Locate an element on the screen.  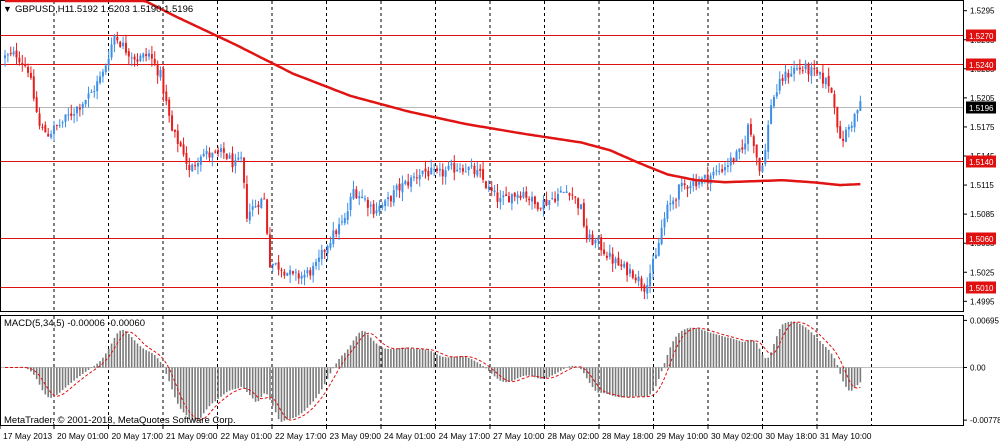
macd-axis-label: -0.00778 is located at coordinates (985, 420).